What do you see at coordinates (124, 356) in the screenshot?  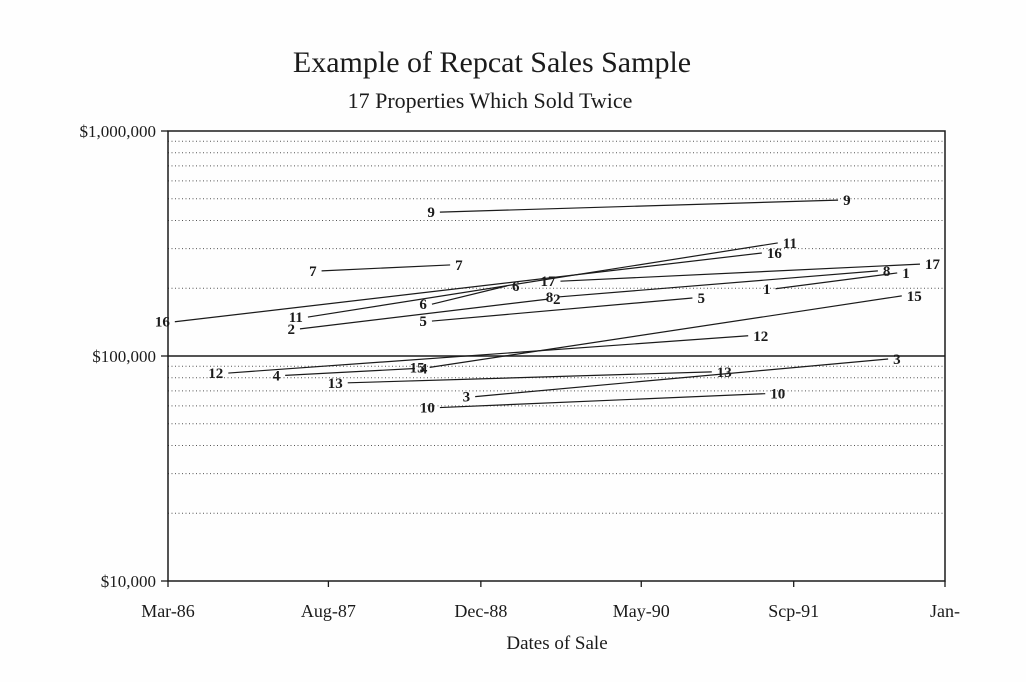 I see `y-tick-label: $100,000` at bounding box center [124, 356].